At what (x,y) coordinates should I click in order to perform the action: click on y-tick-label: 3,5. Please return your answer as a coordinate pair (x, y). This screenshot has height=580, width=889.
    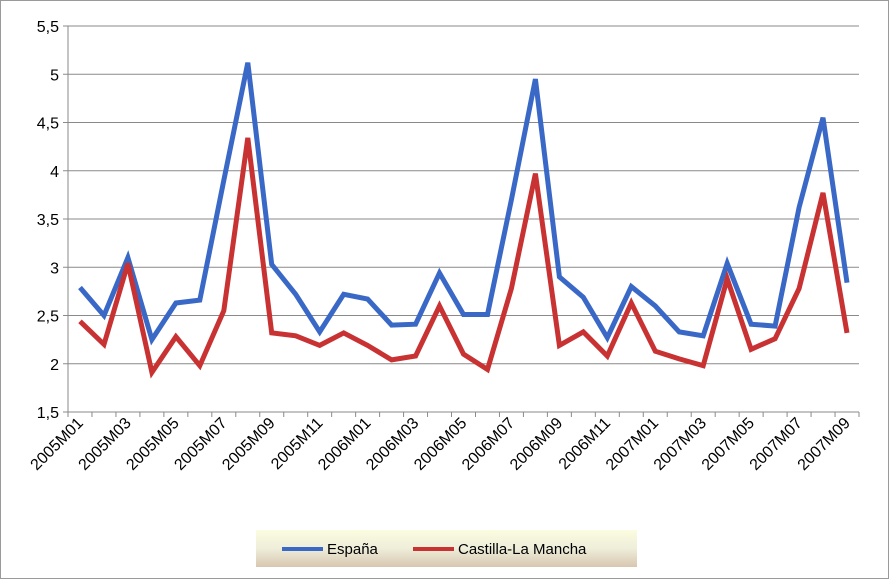
    Looking at the image, I should click on (48, 220).